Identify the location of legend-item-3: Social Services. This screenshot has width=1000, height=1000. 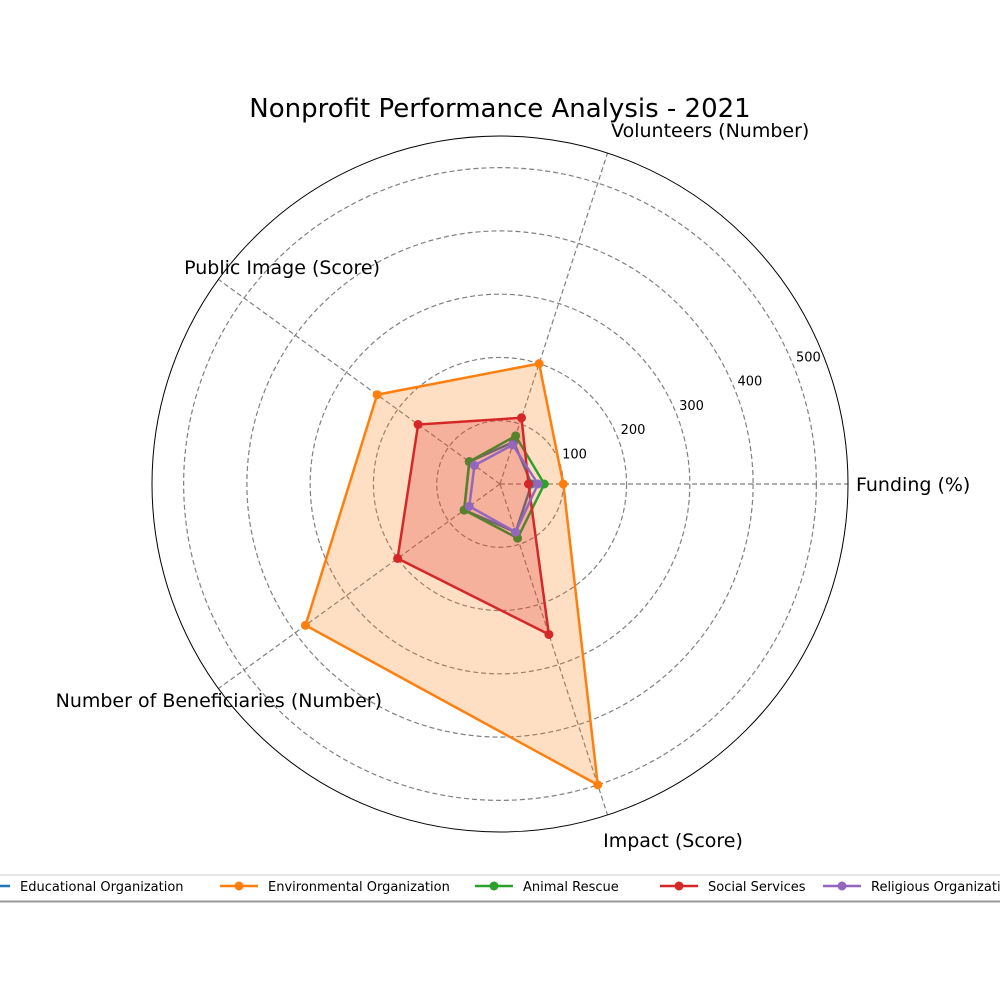
(733, 887).